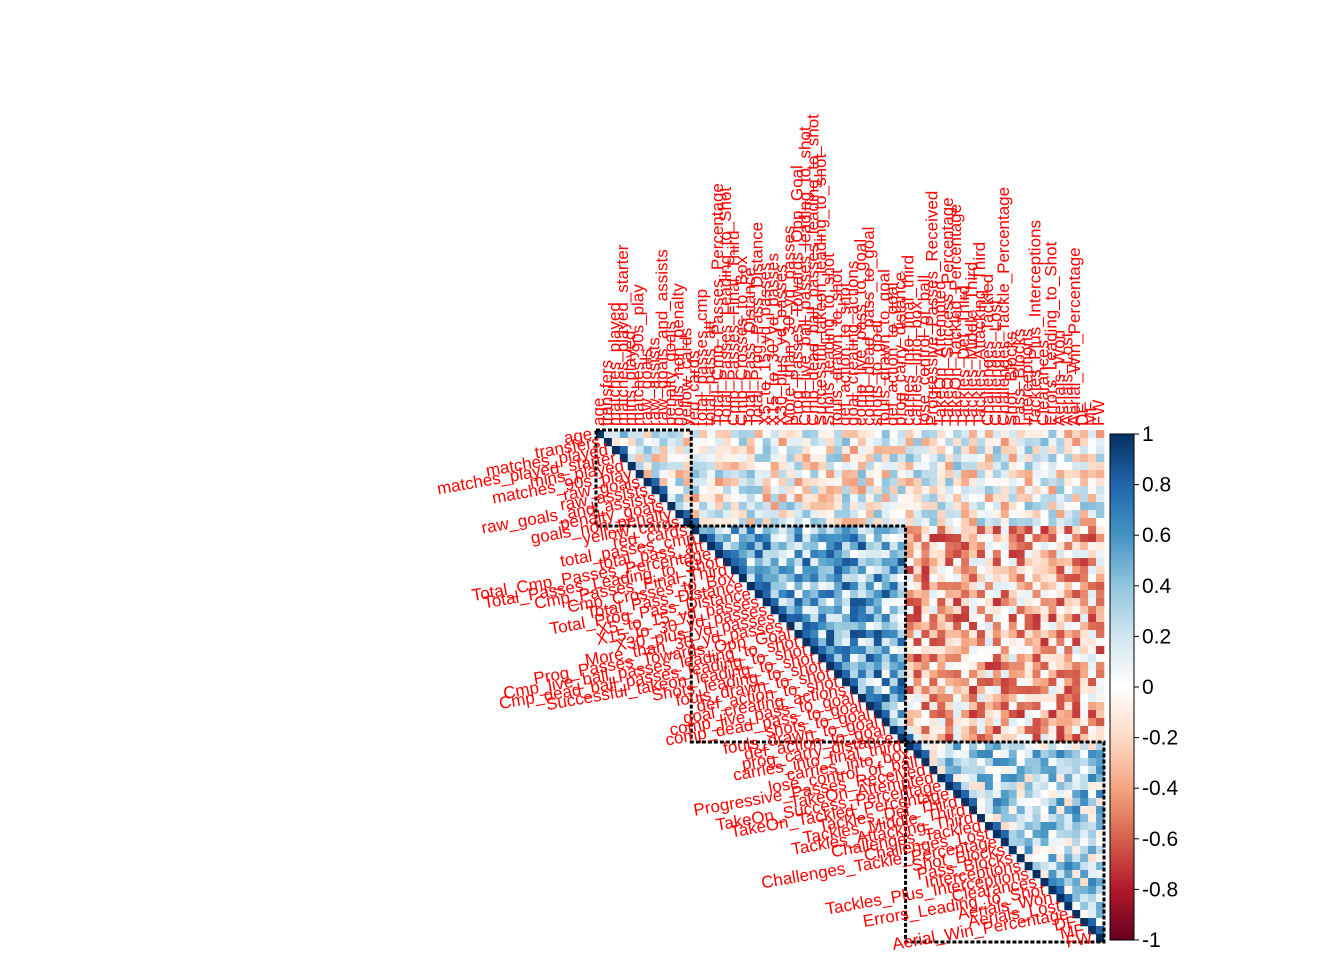 This screenshot has width=1344, height=960. Describe the element at coordinates (685, 377) in the screenshot. I see `column-label: yellow_cards` at that location.